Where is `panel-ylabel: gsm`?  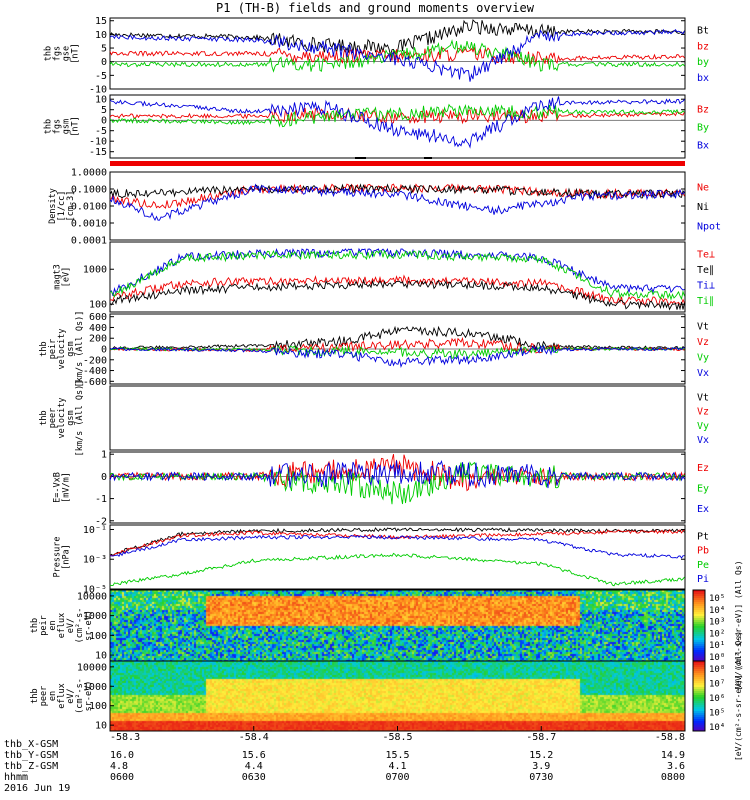 panel-ylabel: gsm is located at coordinates (71, 348).